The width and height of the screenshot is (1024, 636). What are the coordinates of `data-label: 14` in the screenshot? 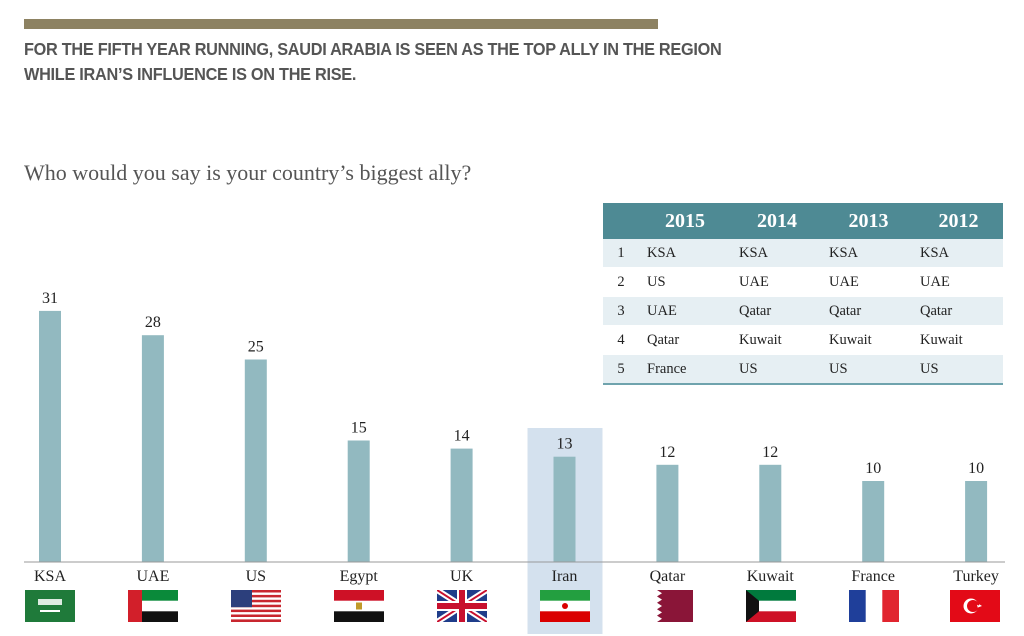 It's located at (462, 436).